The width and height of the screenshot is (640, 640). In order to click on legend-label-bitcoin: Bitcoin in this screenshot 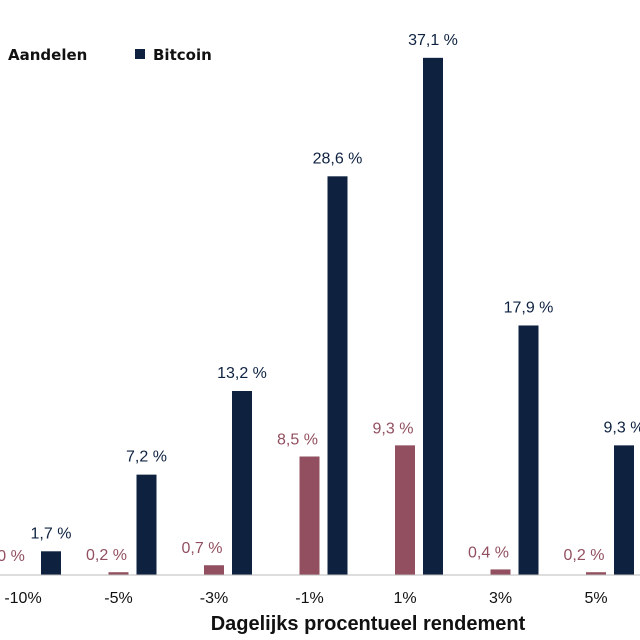, I will do `click(182, 55)`.